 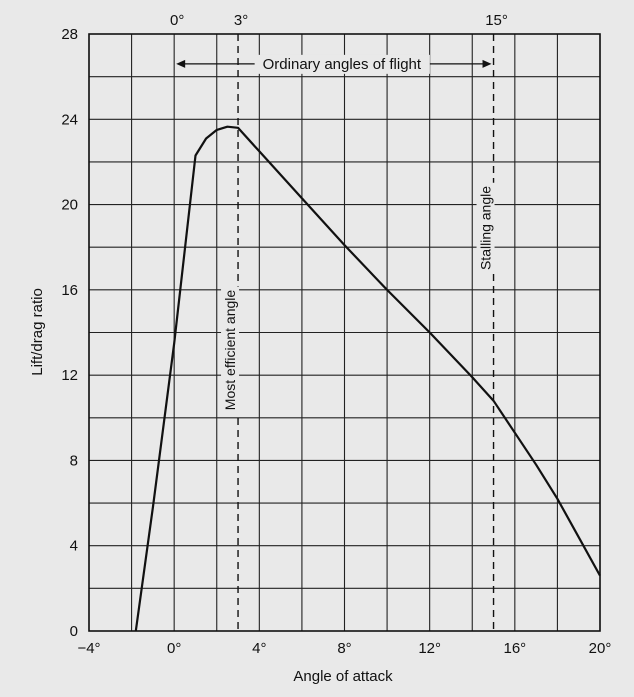 I want to click on x-tick-label: 20°, so click(x=600, y=648).